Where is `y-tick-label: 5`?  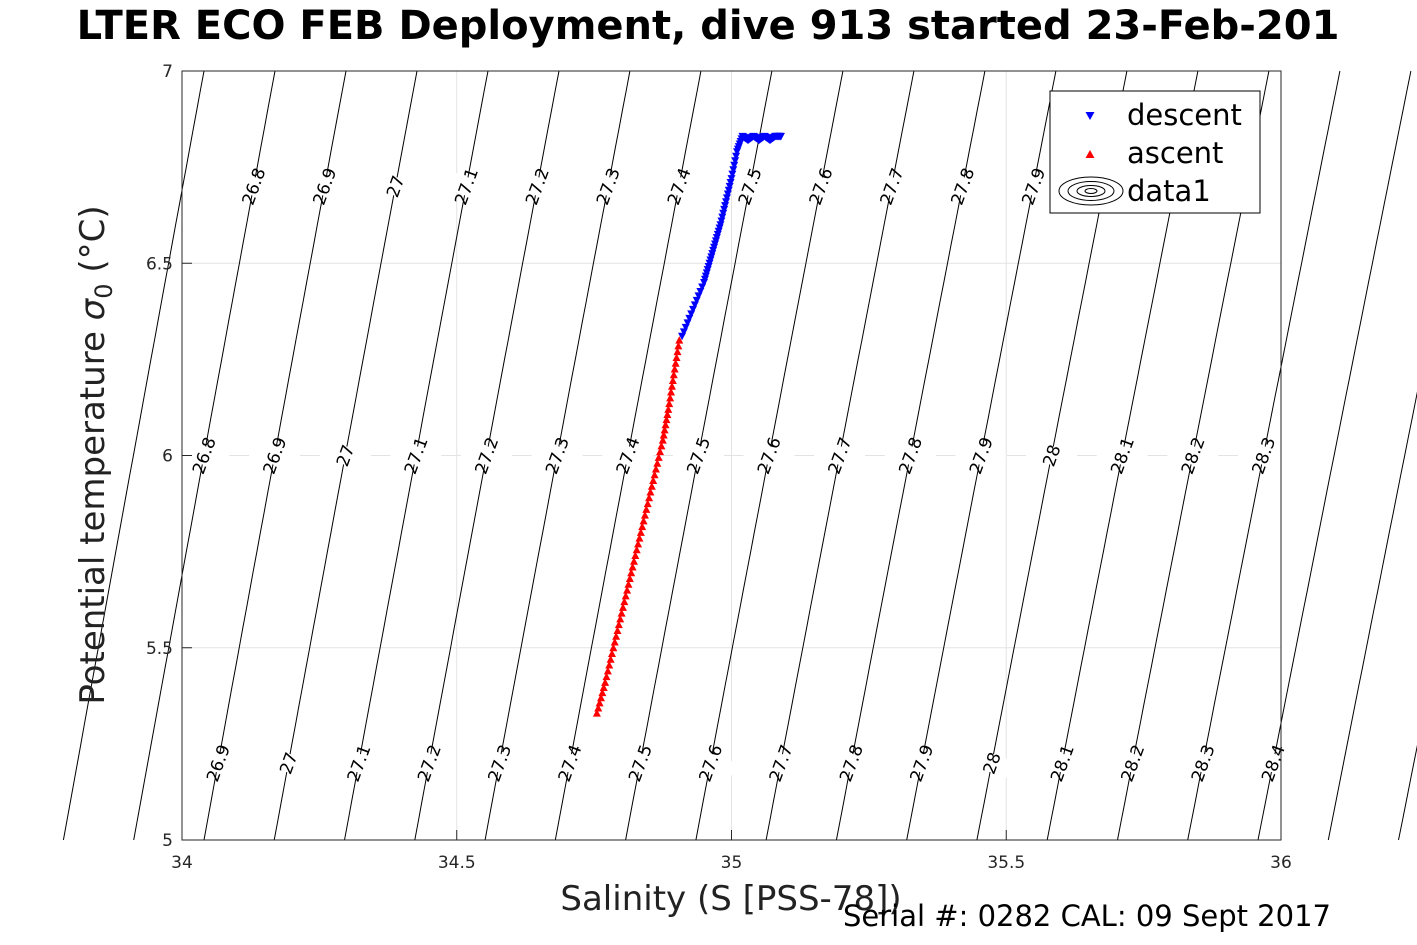
y-tick-label: 5 is located at coordinates (167, 841).